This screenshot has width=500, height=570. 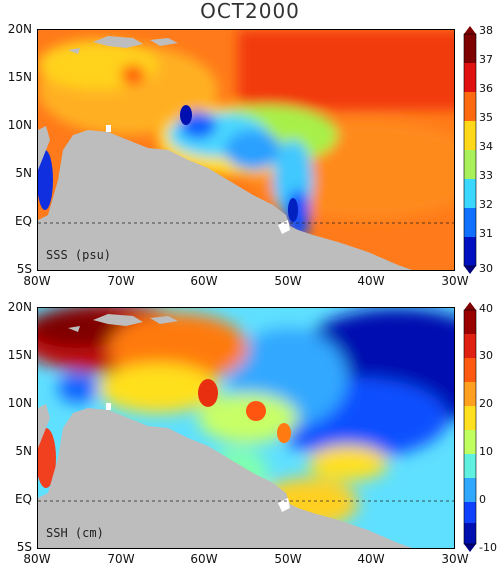 What do you see at coordinates (455, 559) in the screenshot?
I see `lon-label-30w-b: 30W` at bounding box center [455, 559].